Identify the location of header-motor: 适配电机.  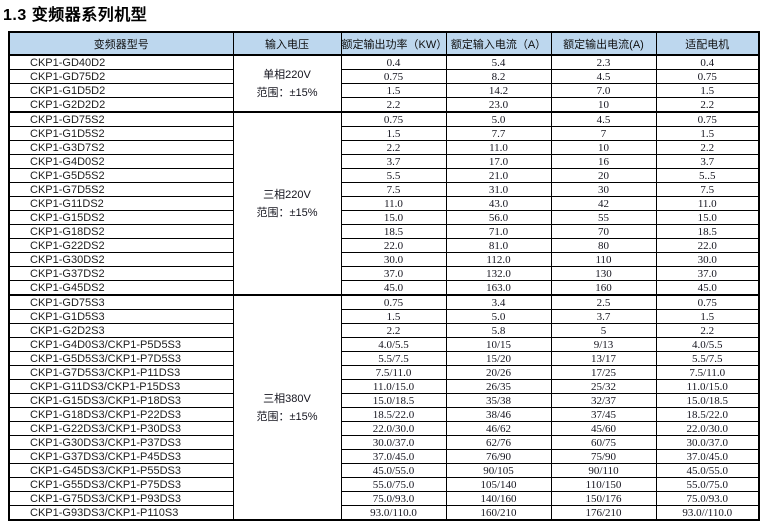
(707, 43).